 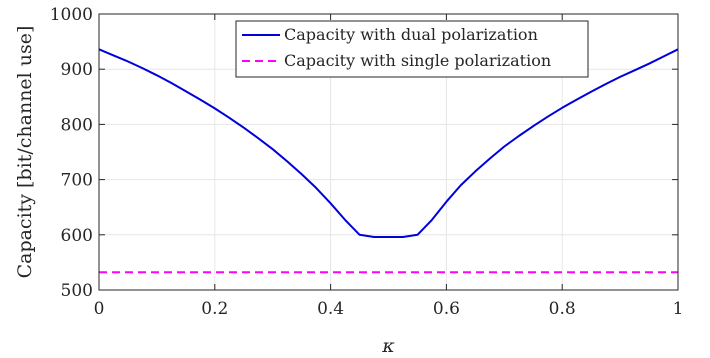 I want to click on x-tick-label: 0.2, so click(x=214, y=309).